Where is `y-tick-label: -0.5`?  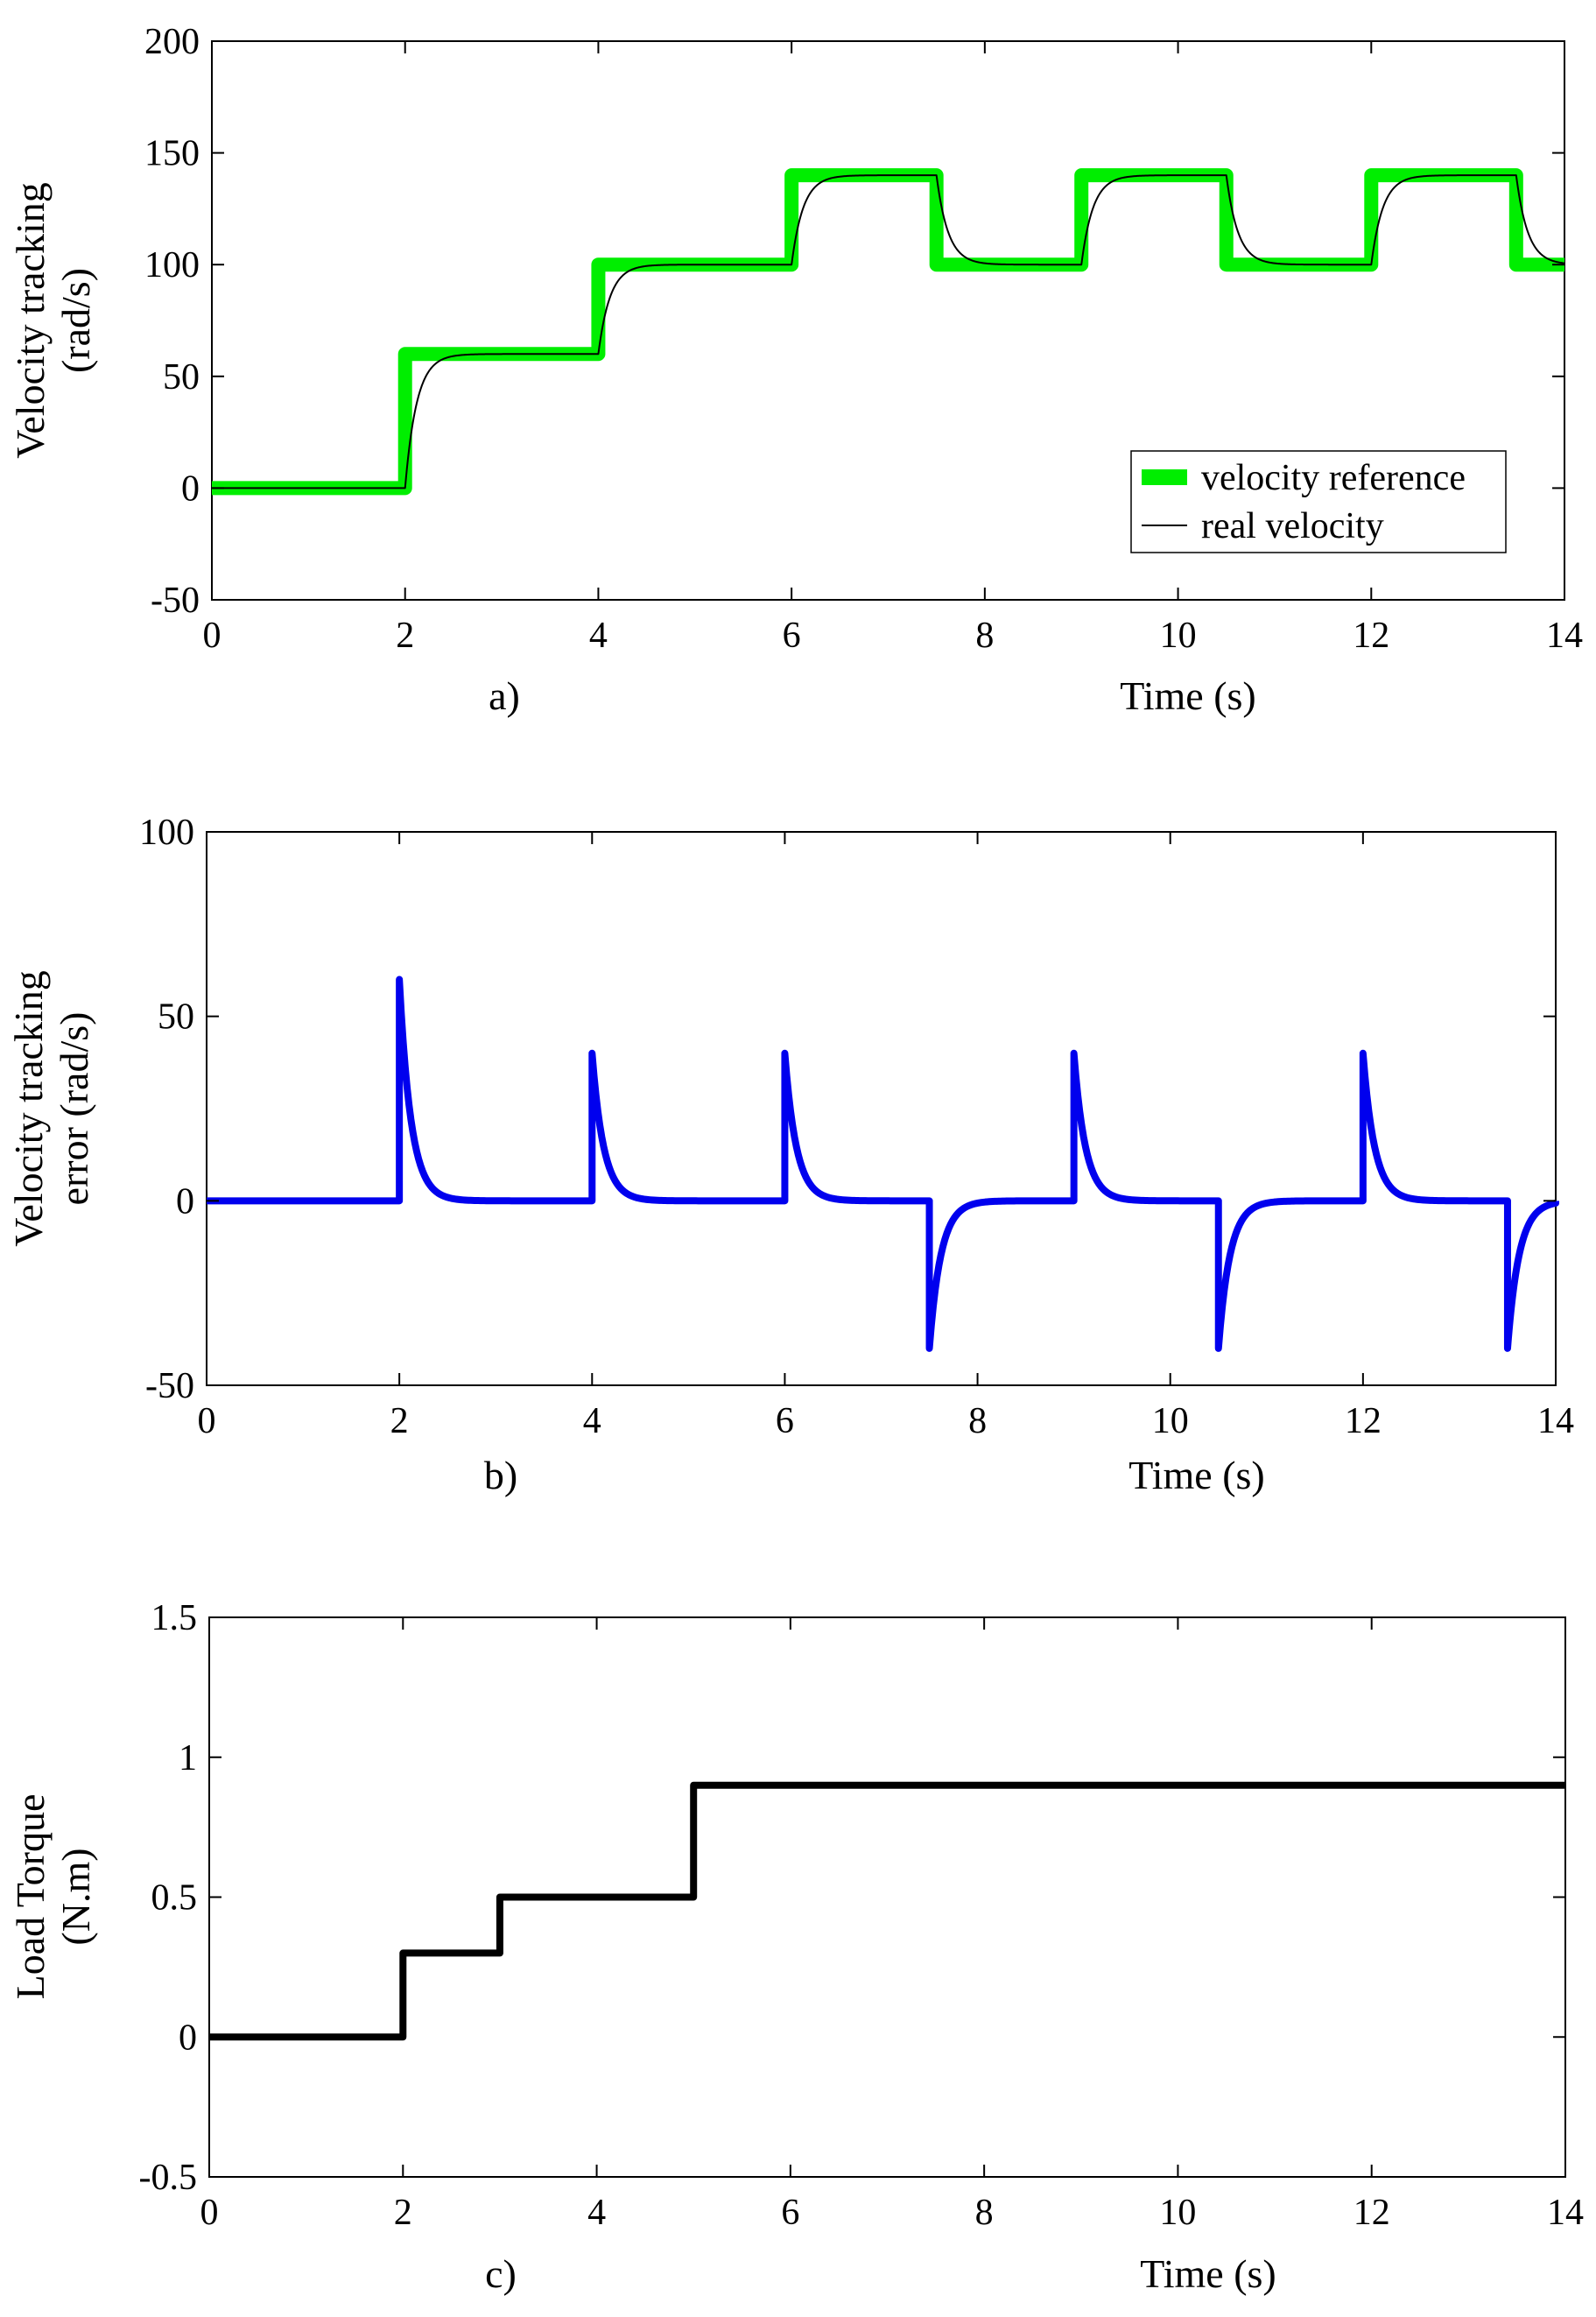 y-tick-label: -0.5 is located at coordinates (168, 2178).